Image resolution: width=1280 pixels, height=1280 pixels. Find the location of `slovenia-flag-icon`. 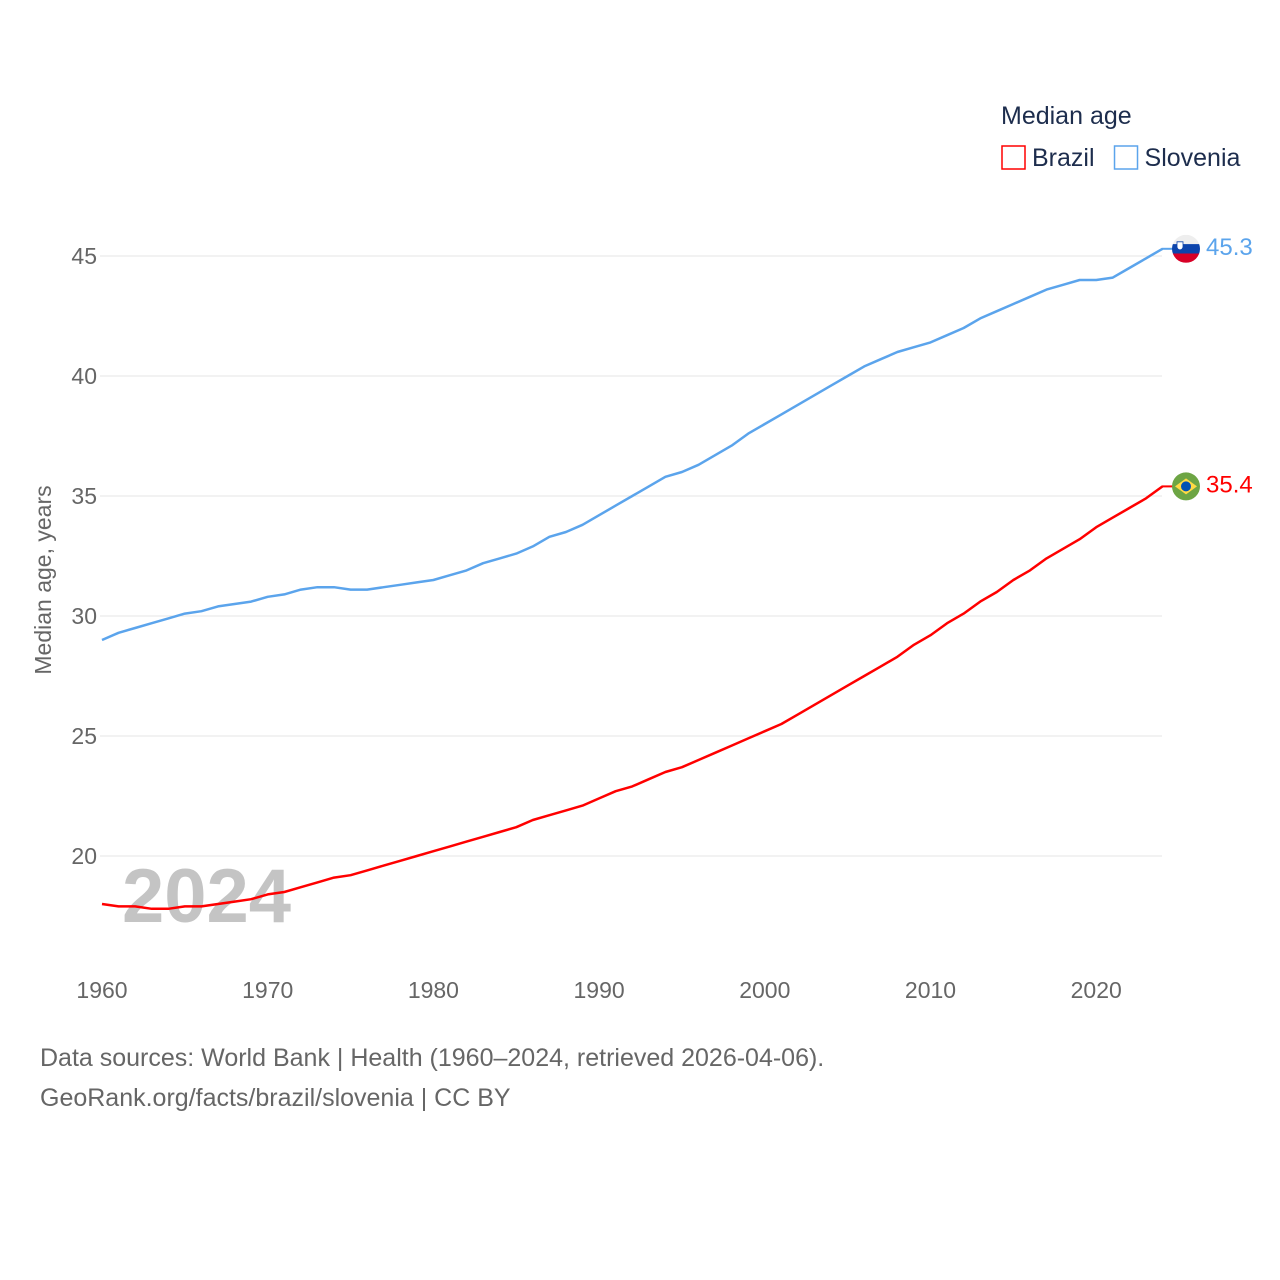

slovenia-flag-icon is located at coordinates (1186, 248).